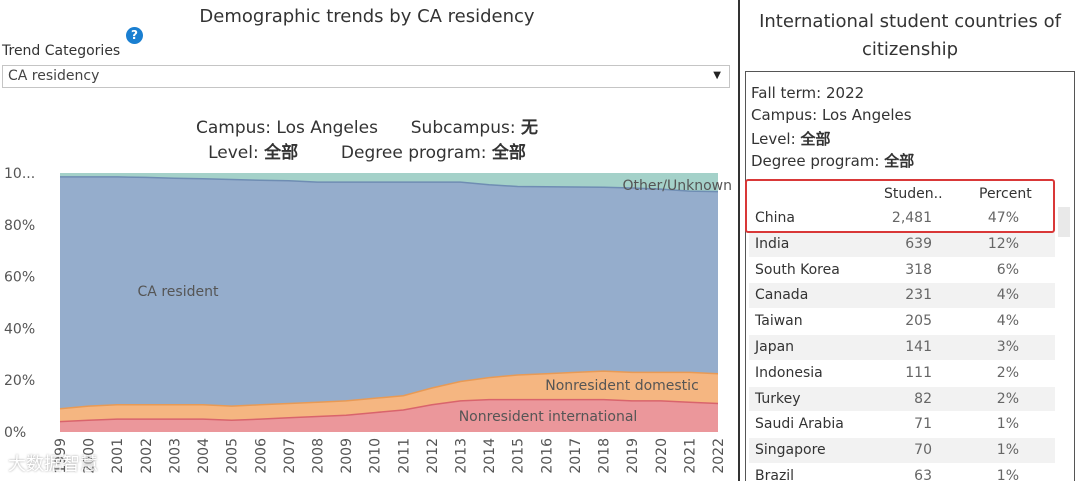 Image resolution: width=1080 pixels, height=481 pixels. What do you see at coordinates (404, 456) in the screenshot?
I see `x-tick-label: 2011` at bounding box center [404, 456].